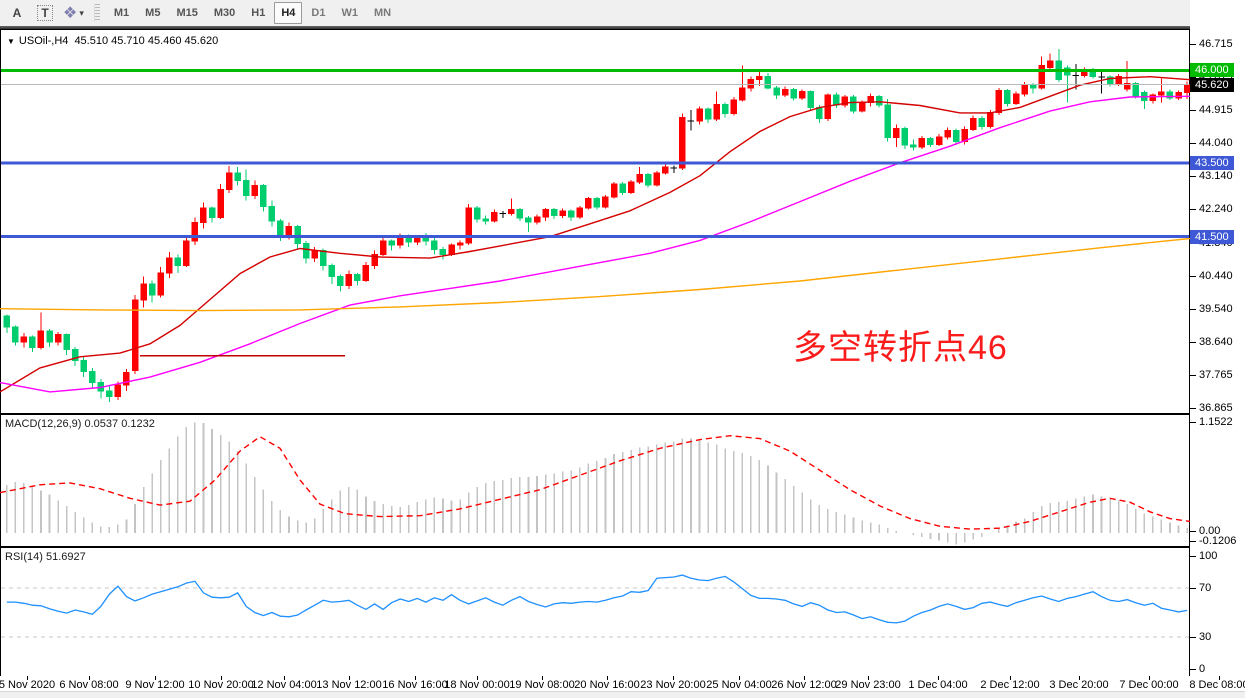 This screenshot has width=1245, height=698. I want to click on cursor-style-icon: ❖, so click(70, 13).